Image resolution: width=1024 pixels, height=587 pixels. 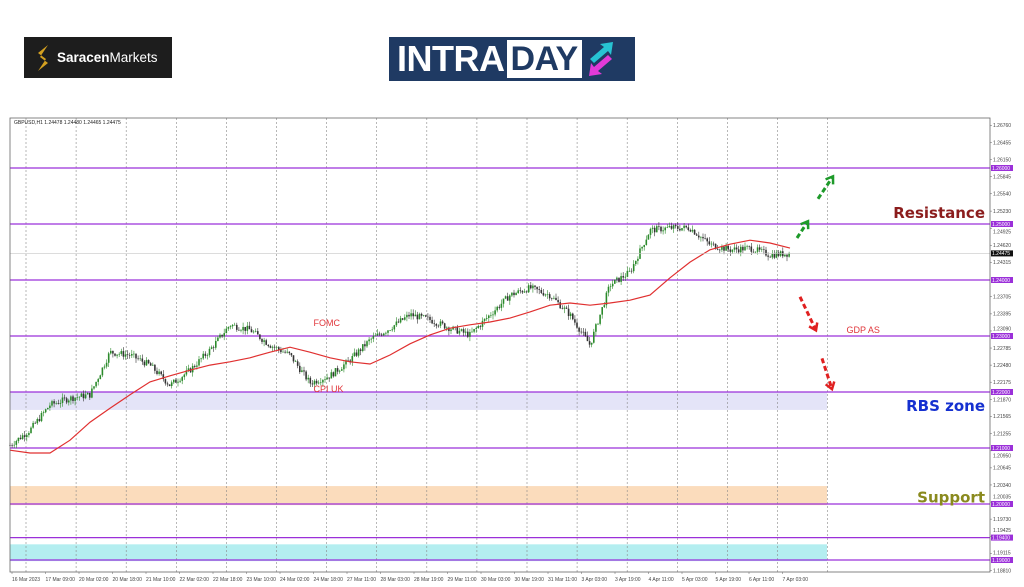 What do you see at coordinates (695, 580) in the screenshot?
I see `x-tick-label: 5 Apr 03:00` at bounding box center [695, 580].